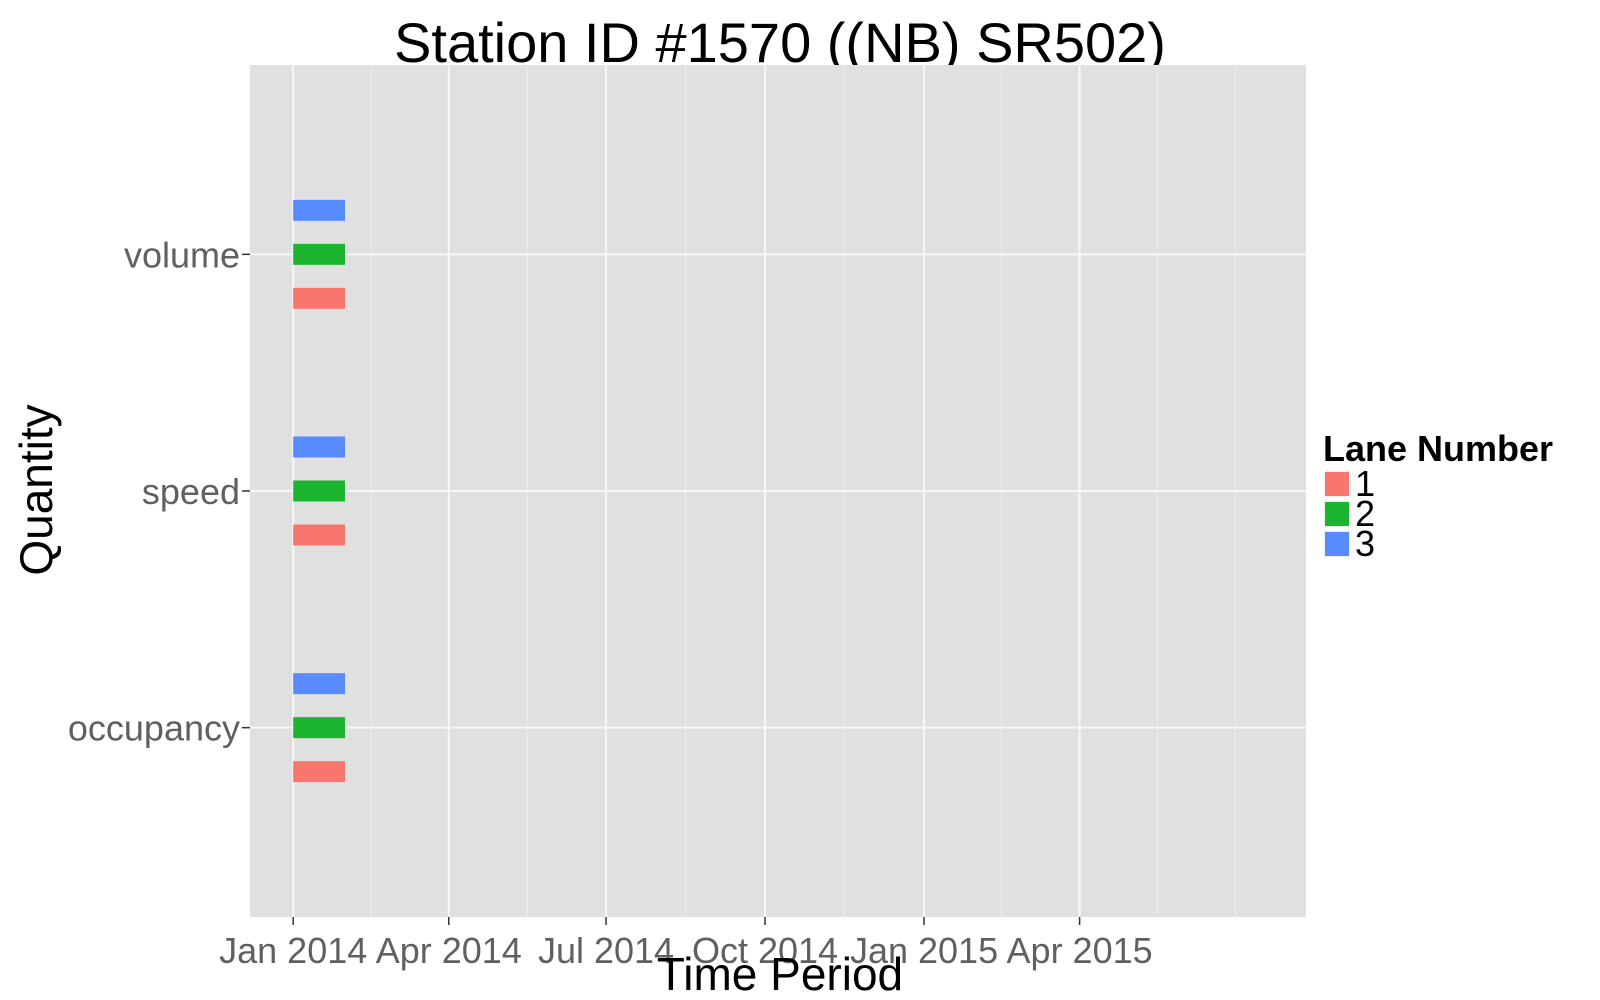  I want to click on bar-lane-3-speed, so click(319, 447).